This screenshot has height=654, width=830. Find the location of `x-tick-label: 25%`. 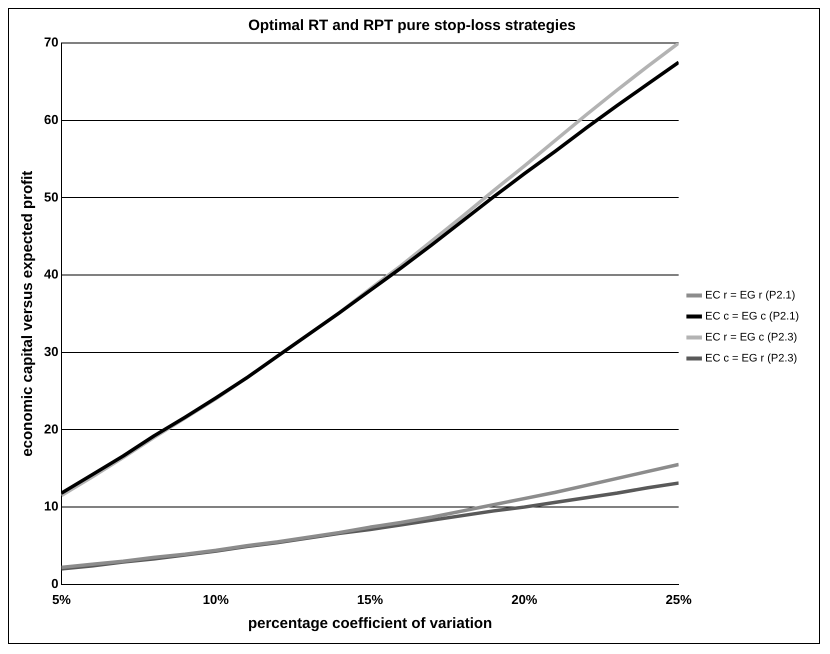

x-tick-label: 25% is located at coordinates (679, 599).